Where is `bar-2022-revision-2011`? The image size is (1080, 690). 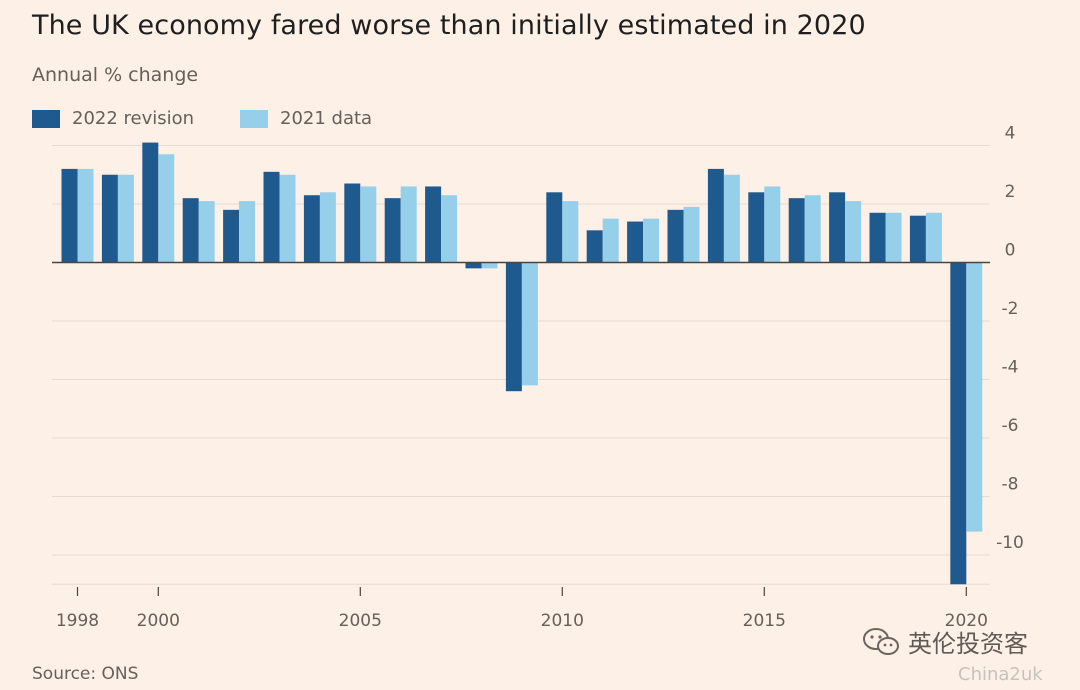 bar-2022-revision-2011 is located at coordinates (594, 246).